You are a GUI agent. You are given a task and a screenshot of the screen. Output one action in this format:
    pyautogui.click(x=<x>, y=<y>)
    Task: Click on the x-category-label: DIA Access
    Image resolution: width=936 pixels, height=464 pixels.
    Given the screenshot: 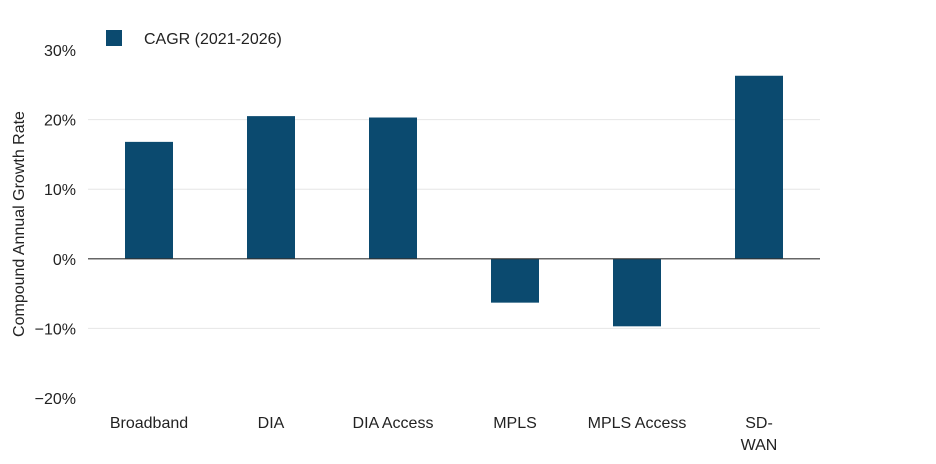 What is the action you would take?
    pyautogui.click(x=393, y=423)
    